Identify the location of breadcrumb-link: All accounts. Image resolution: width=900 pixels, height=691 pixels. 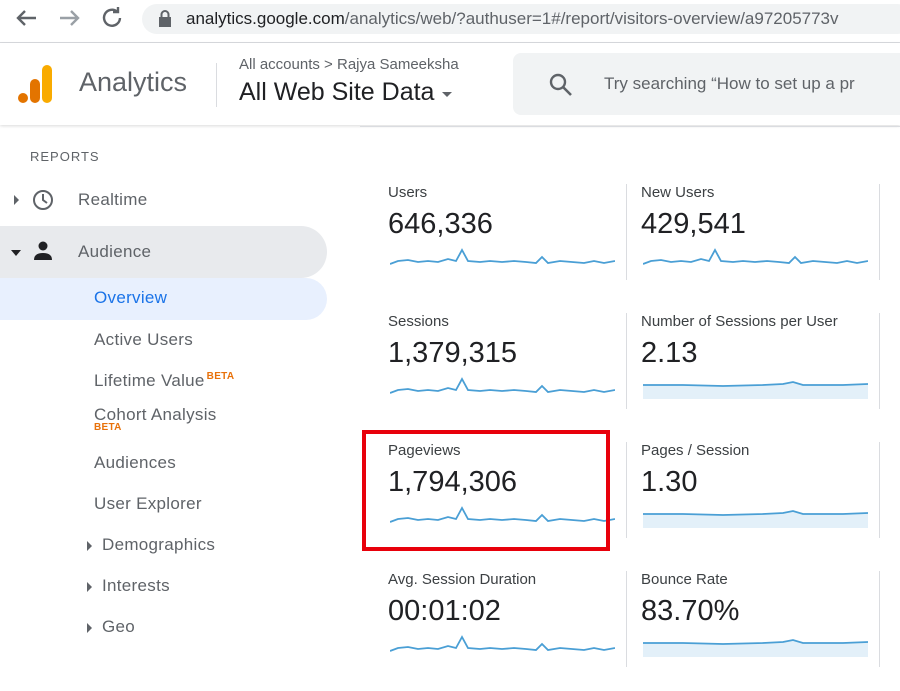
(279, 64).